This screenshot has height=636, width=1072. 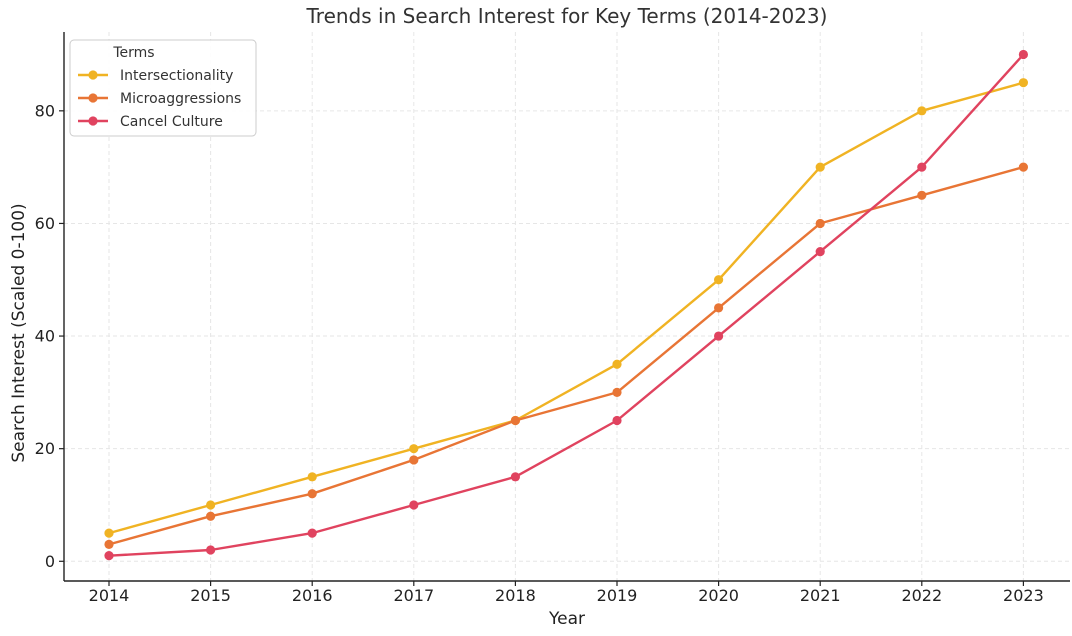 I want to click on data-point-intersectionality-2015, so click(x=211, y=505).